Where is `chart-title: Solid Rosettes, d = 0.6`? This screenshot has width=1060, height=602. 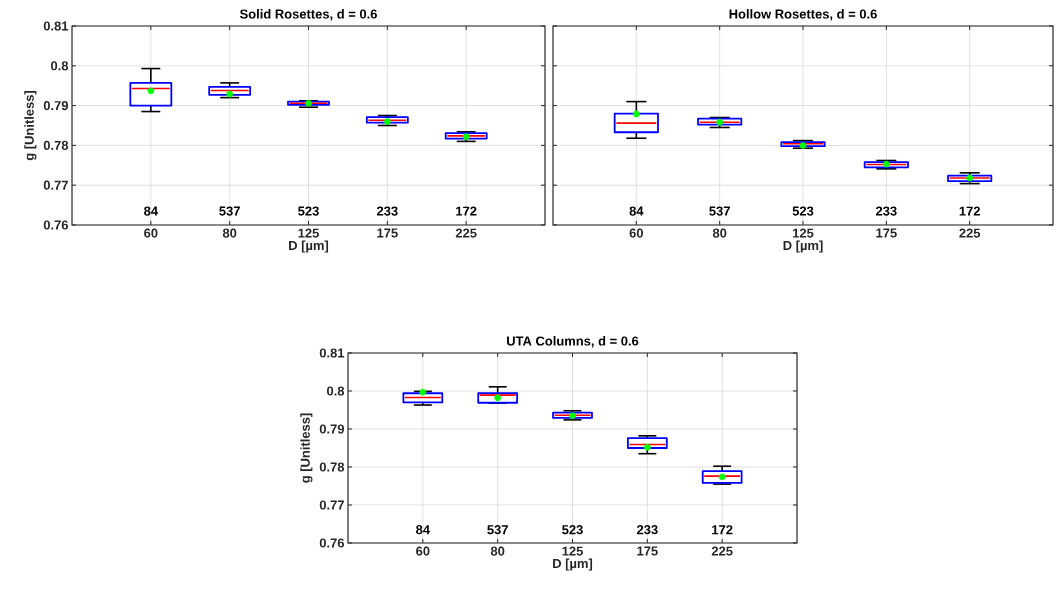
chart-title: Solid Rosettes, d = 0.6 is located at coordinates (308, 15).